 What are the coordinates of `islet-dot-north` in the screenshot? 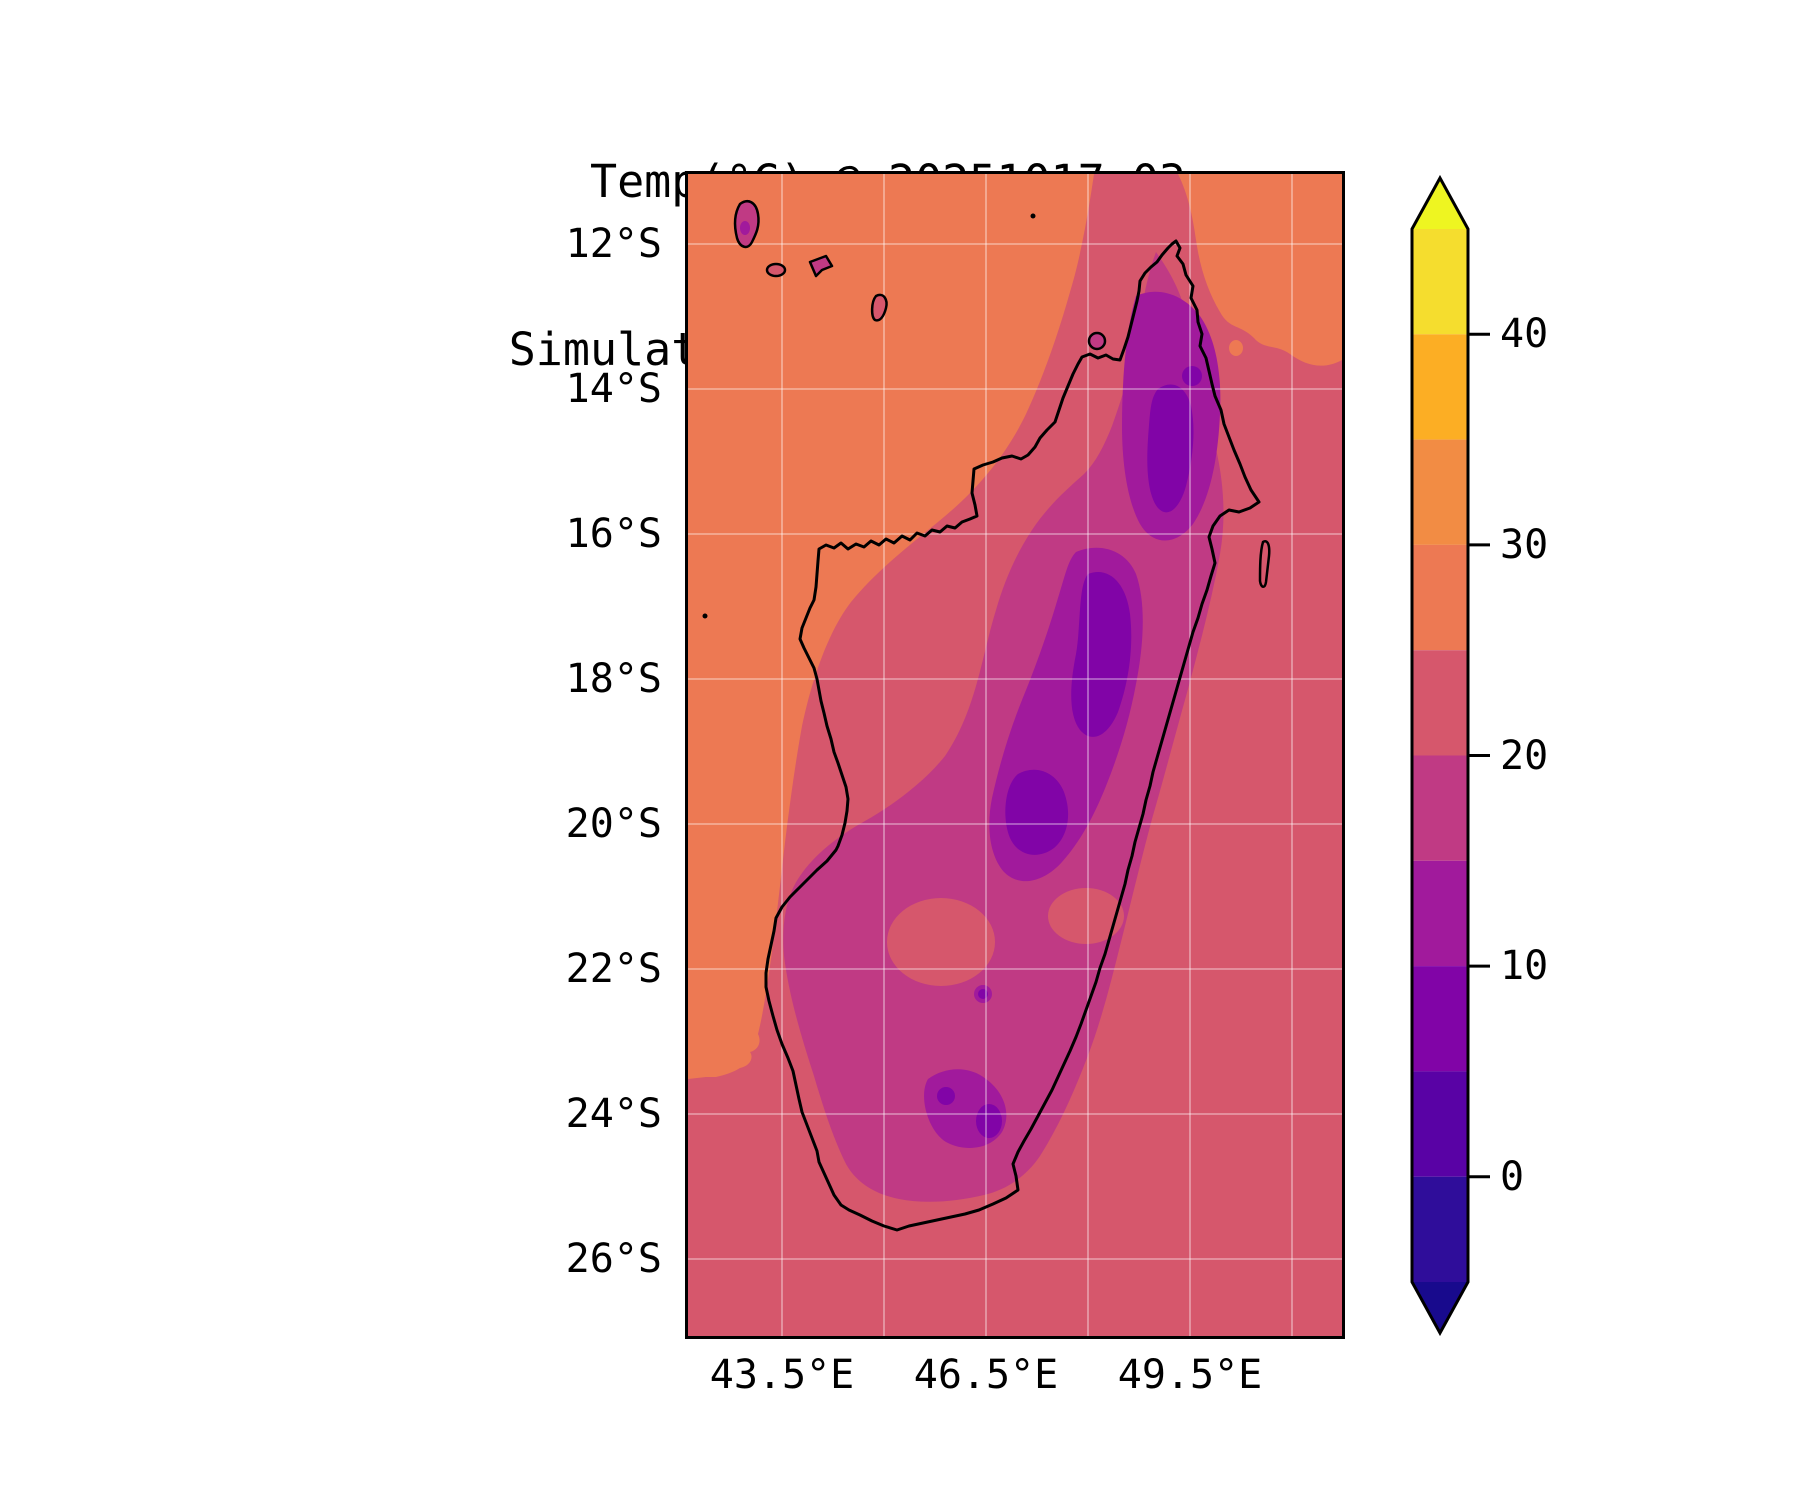 It's located at (1033, 216).